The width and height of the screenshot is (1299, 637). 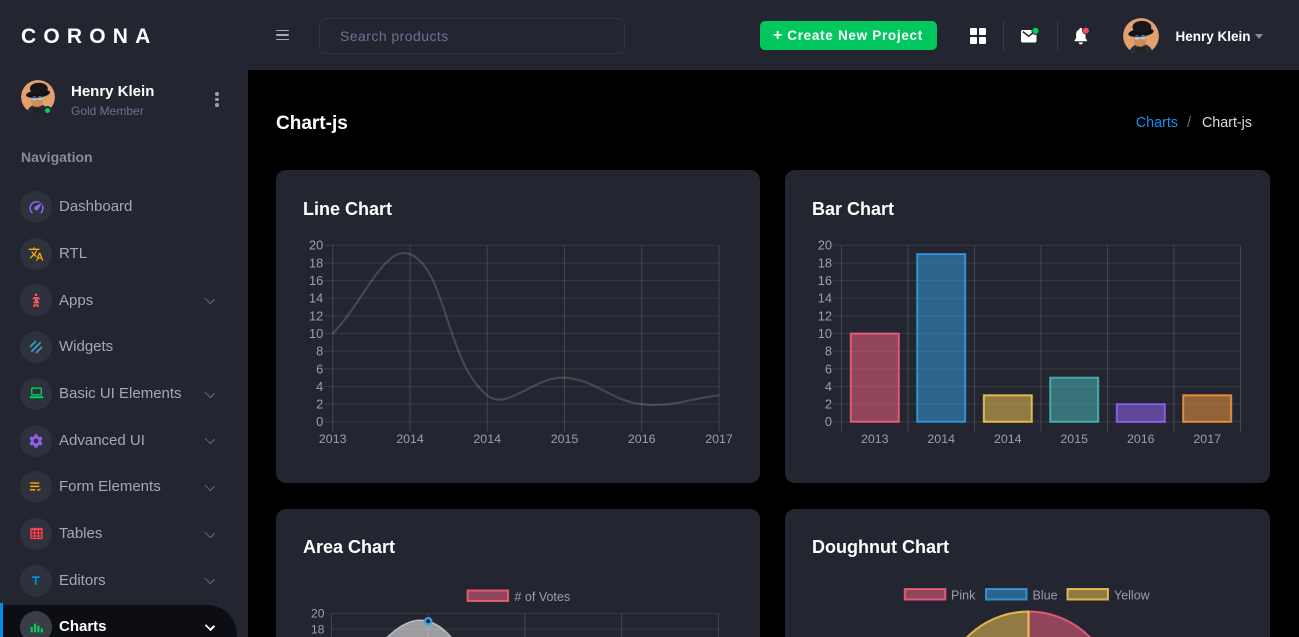 I want to click on svg-text: # of Votes, so click(x=543, y=597).